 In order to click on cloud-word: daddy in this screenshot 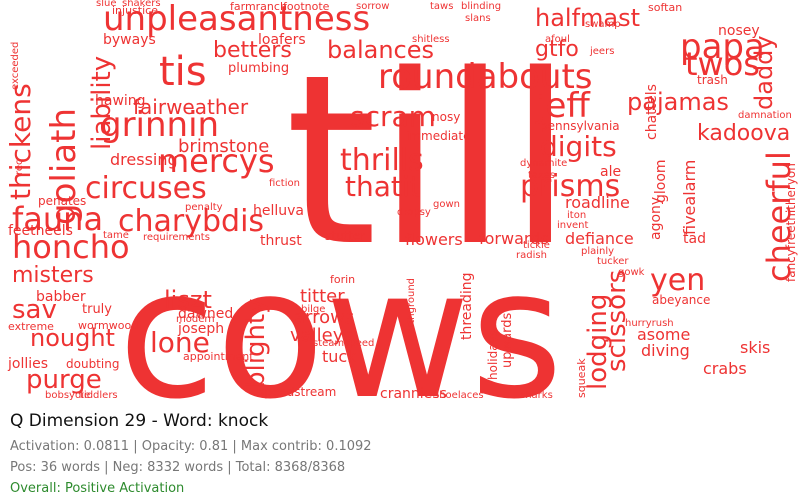, I will do `click(764, 72)`.